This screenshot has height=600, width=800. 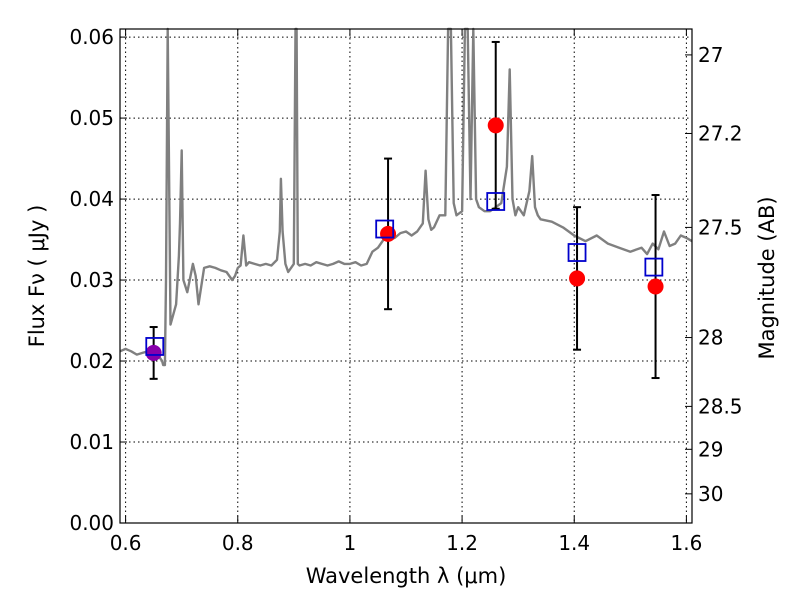 What do you see at coordinates (710, 338) in the screenshot?
I see `right-y-tick-label: 28` at bounding box center [710, 338].